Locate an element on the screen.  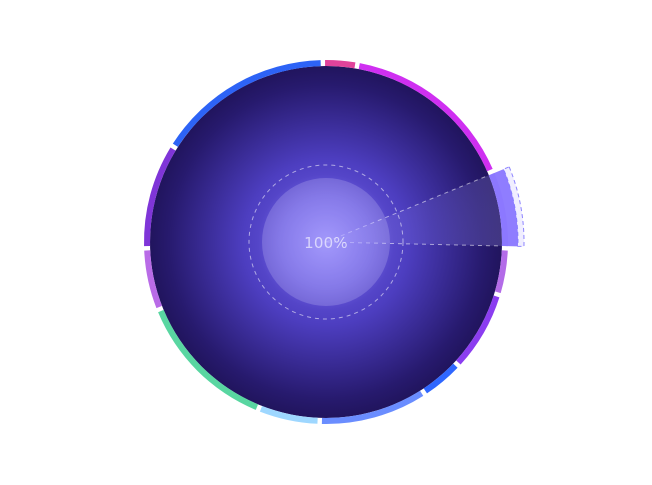
highlighted-ring-segment is located at coordinates (503, 208).